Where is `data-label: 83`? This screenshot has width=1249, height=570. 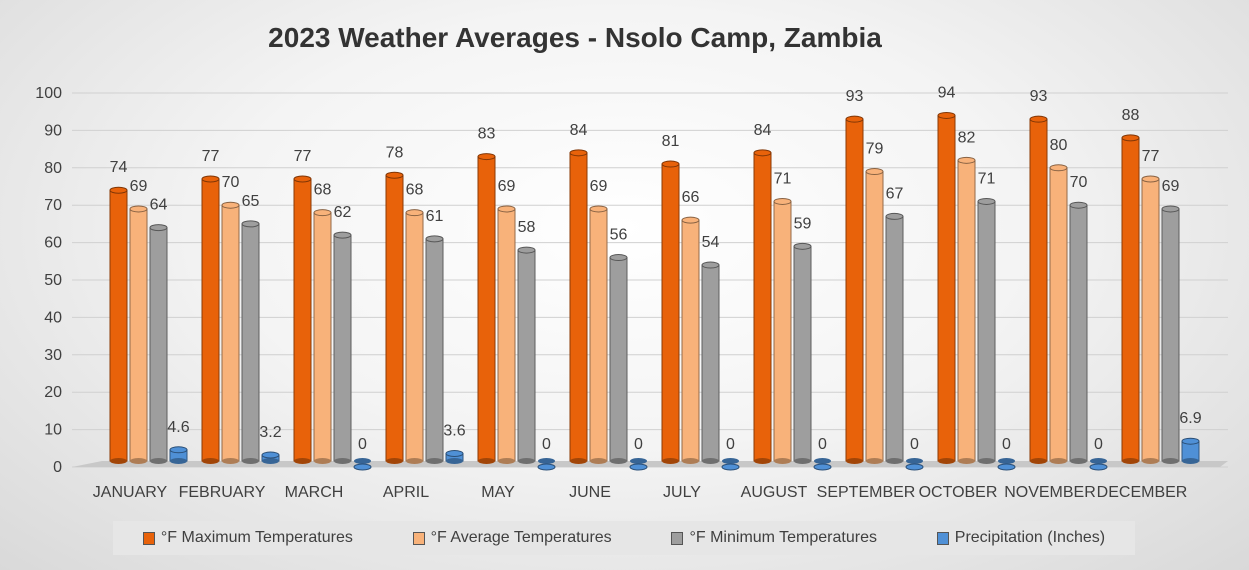 data-label: 83 is located at coordinates (487, 134).